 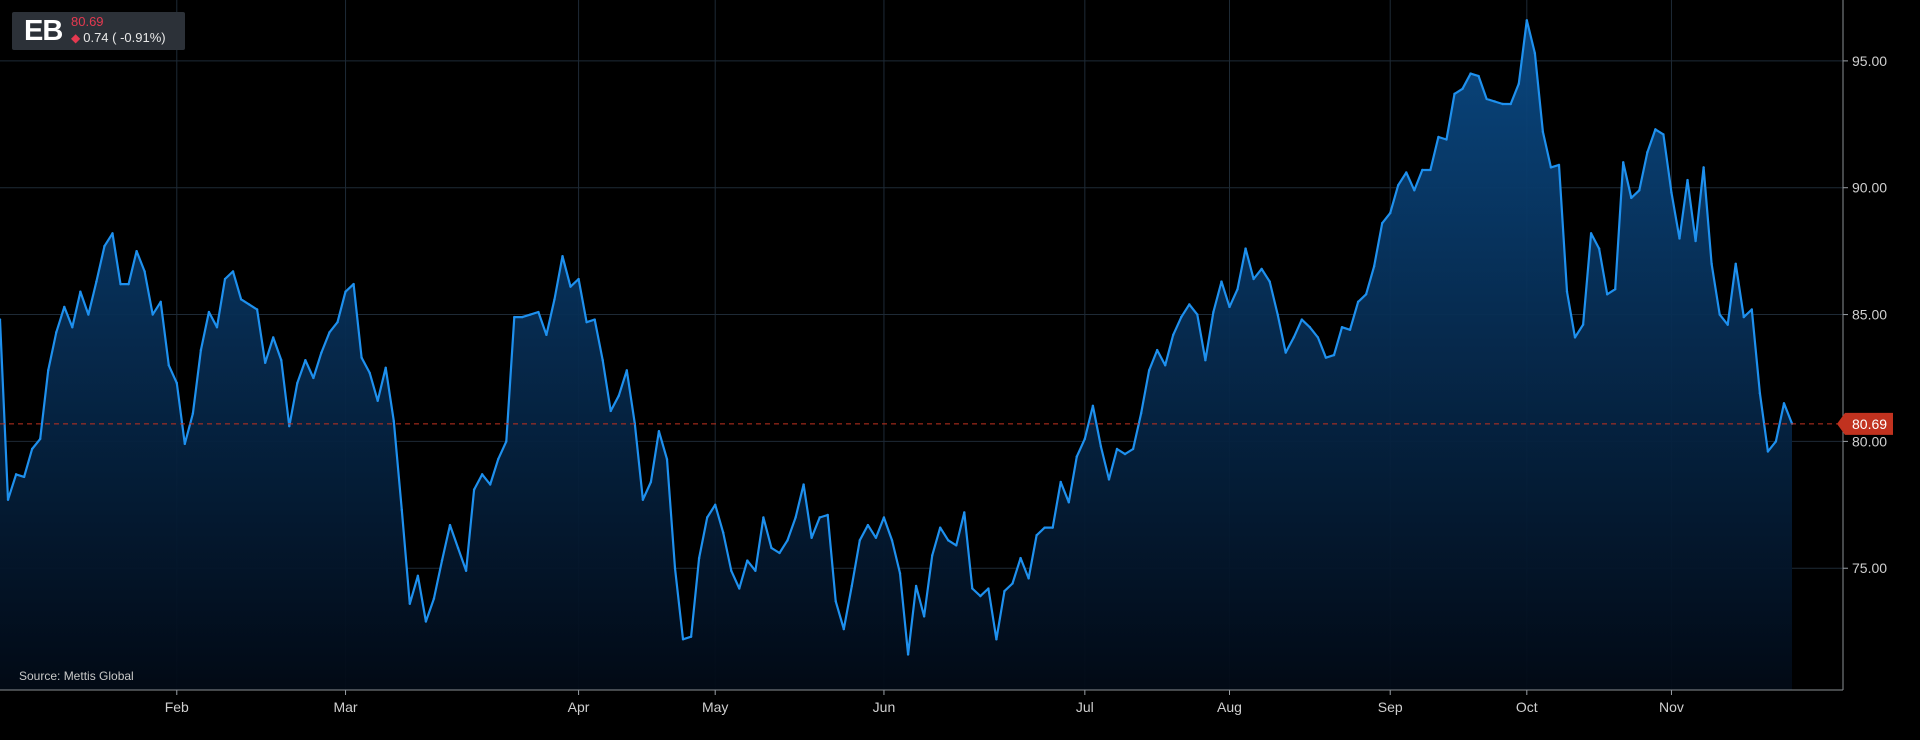 I want to click on last-price-label: 80.69, so click(x=1869, y=424).